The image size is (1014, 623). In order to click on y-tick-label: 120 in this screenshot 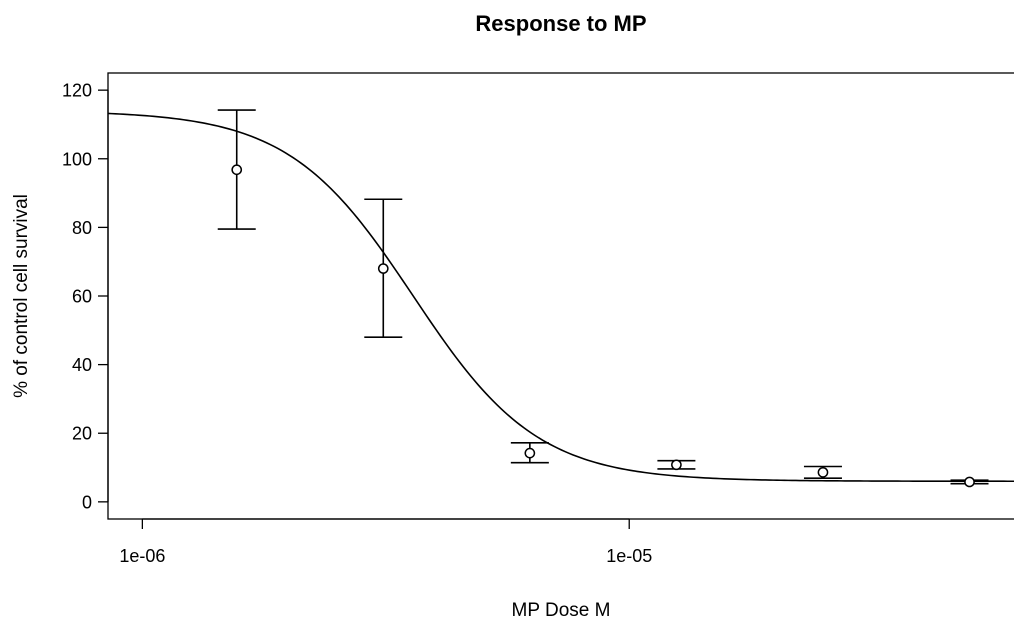, I will do `click(77, 91)`.